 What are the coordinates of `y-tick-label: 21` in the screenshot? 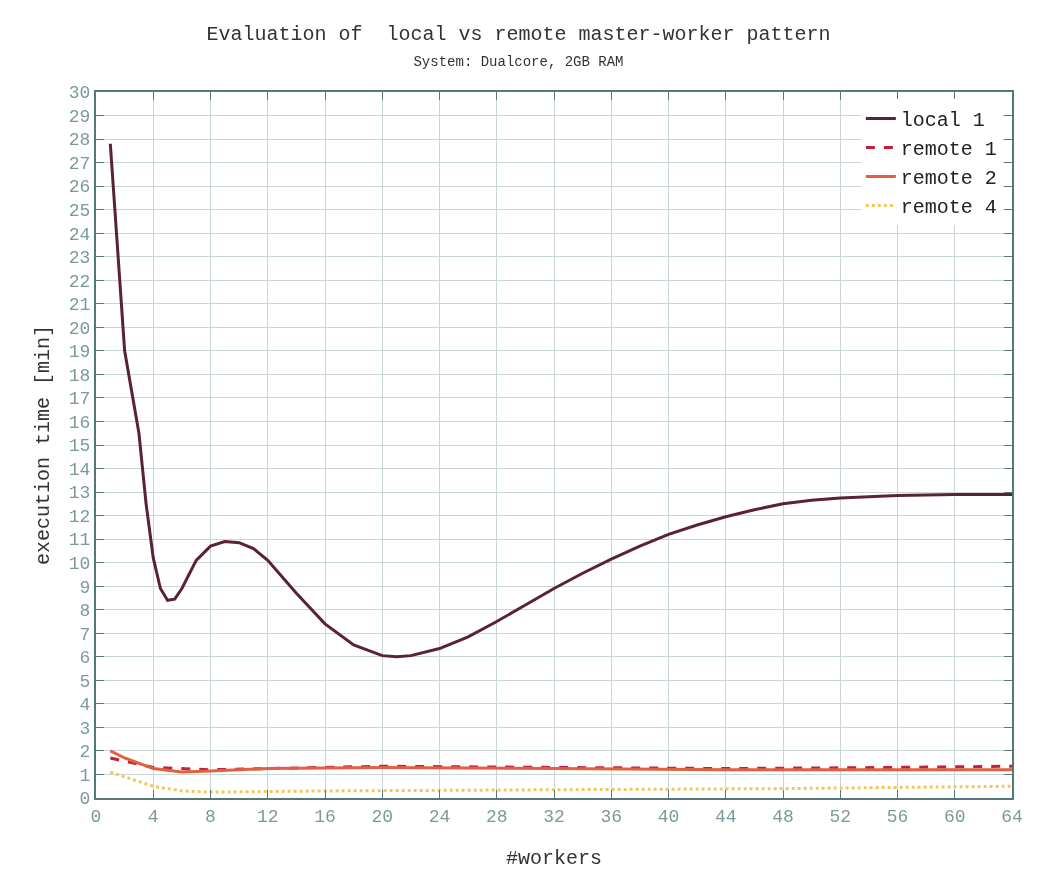 It's located at (79, 305).